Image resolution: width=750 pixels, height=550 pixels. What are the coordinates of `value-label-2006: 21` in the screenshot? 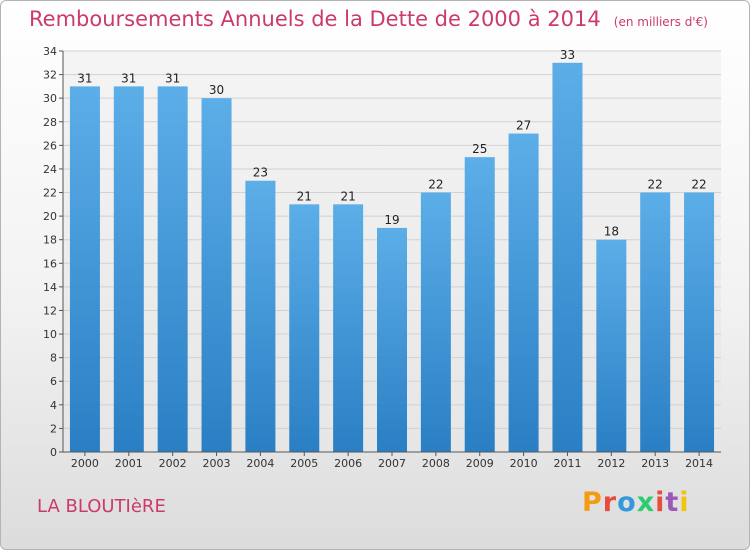 It's located at (347, 196).